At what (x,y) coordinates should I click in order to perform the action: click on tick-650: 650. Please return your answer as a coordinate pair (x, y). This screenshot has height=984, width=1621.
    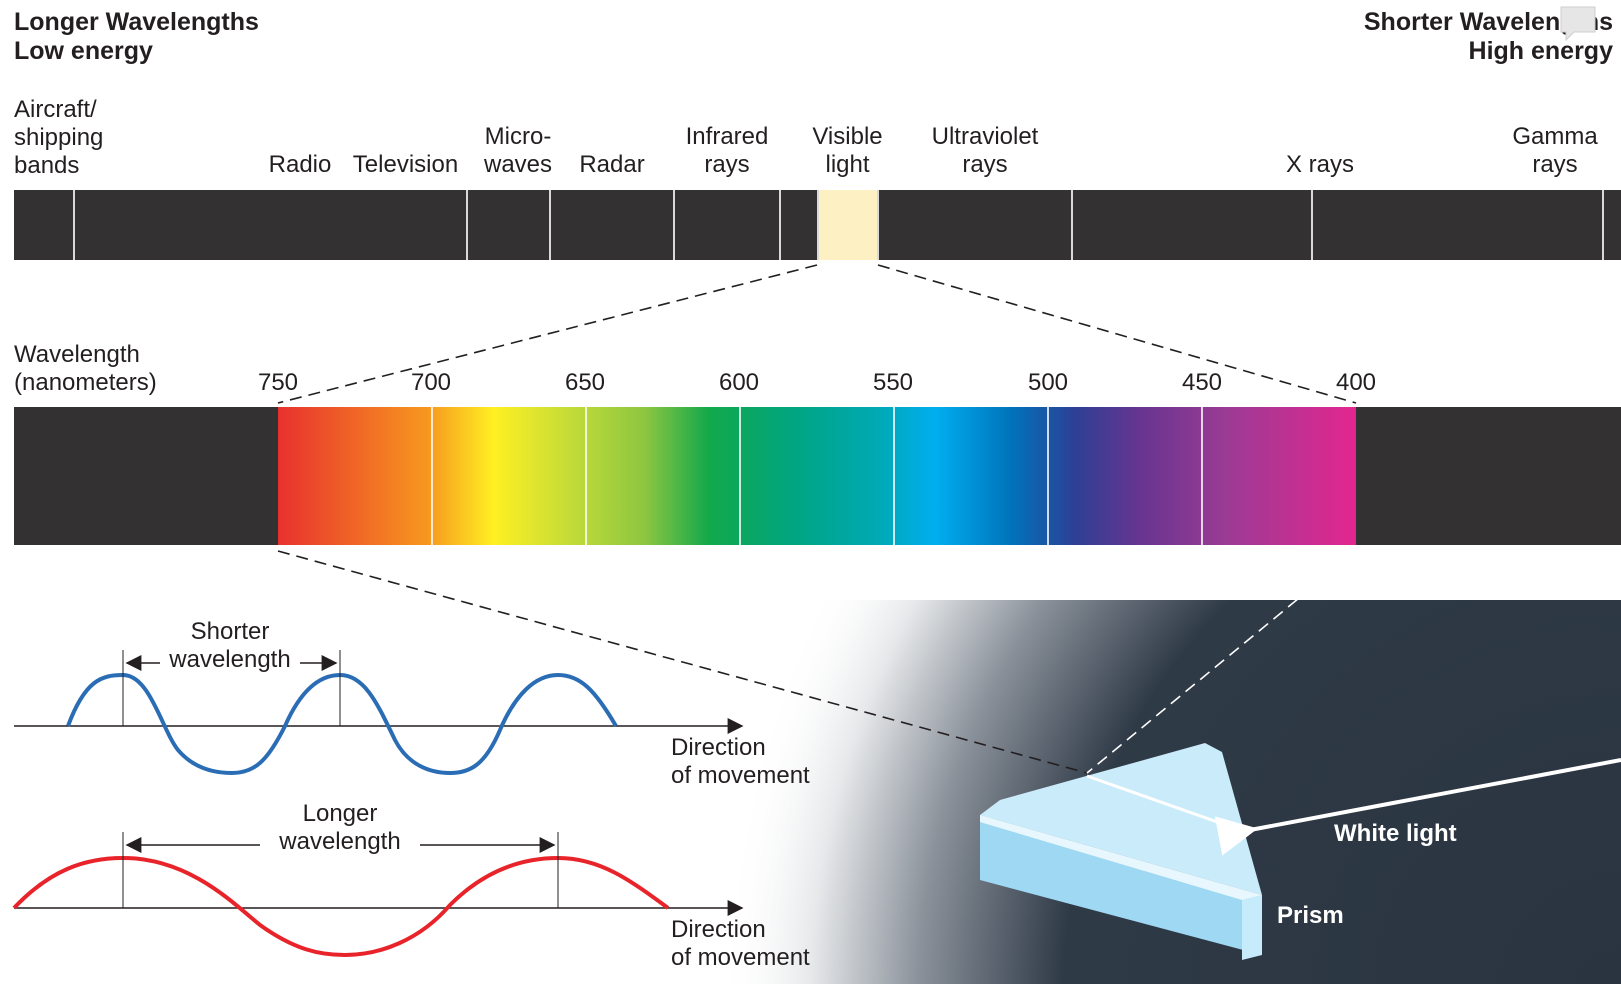
    Looking at the image, I should click on (585, 382).